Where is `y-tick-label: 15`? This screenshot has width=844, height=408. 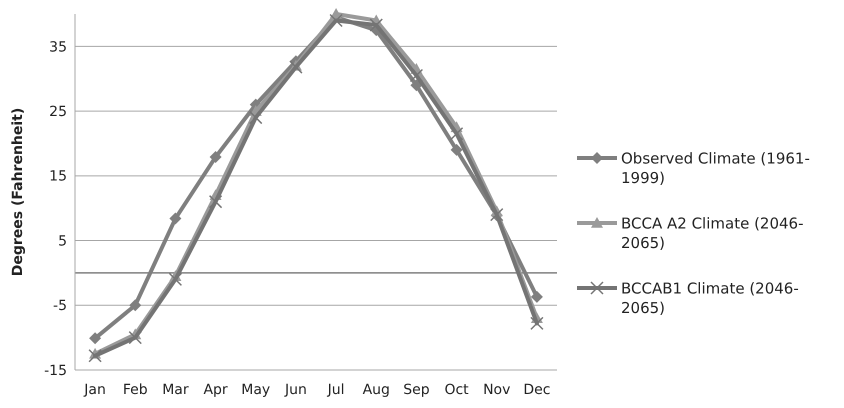
y-tick-label: 15 is located at coordinates (58, 176).